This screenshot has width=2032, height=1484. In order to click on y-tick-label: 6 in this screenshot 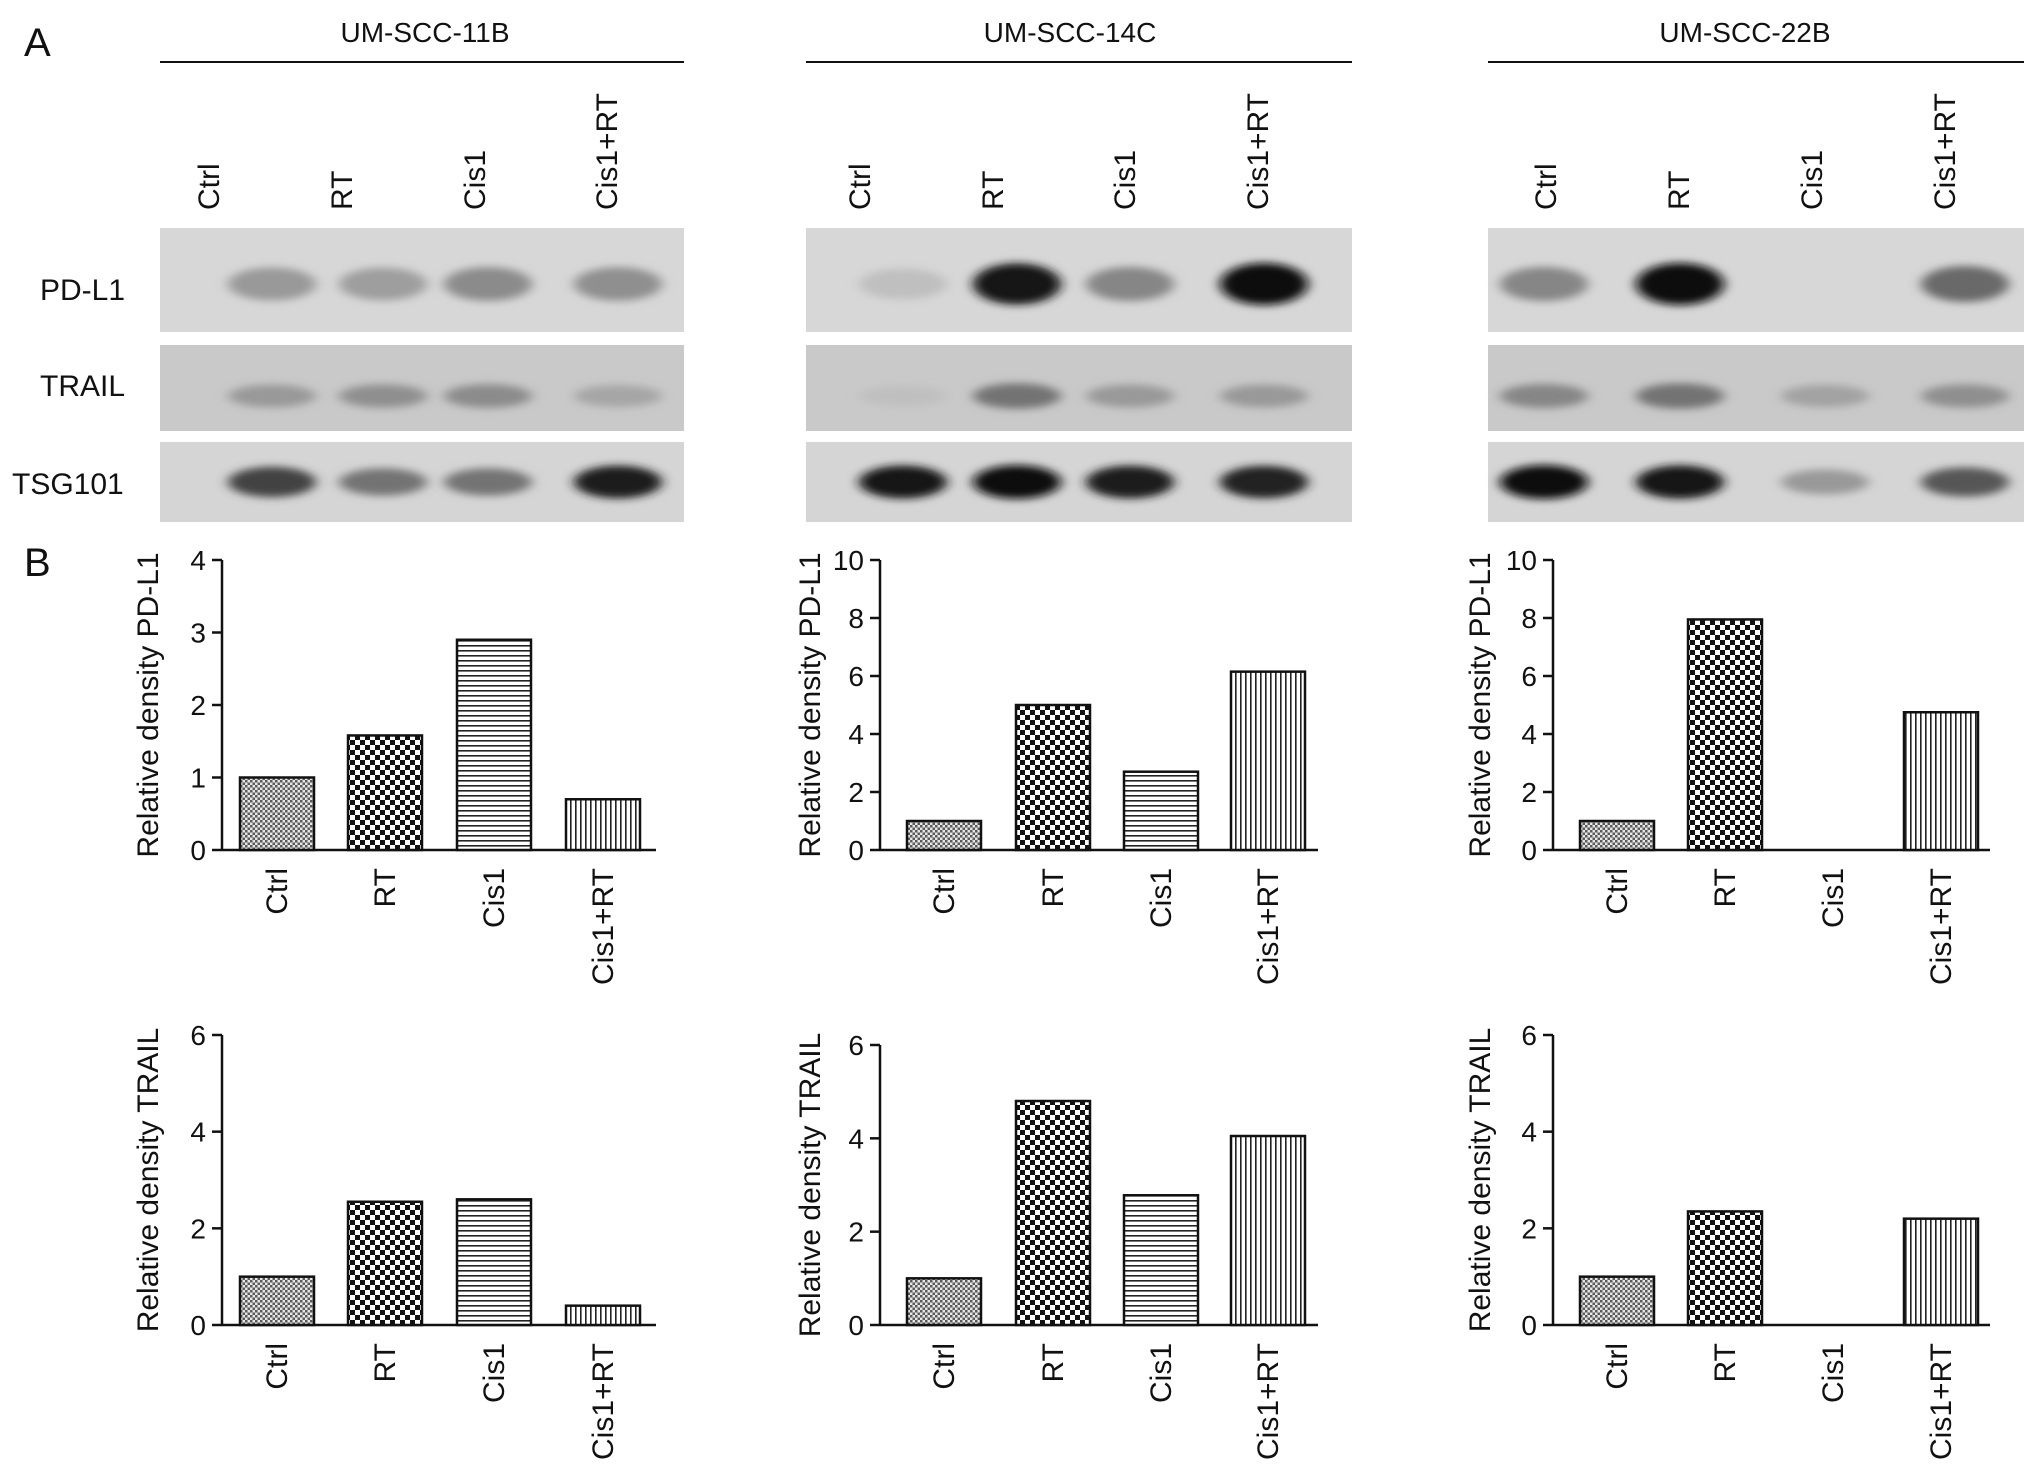, I will do `click(1529, 1035)`.